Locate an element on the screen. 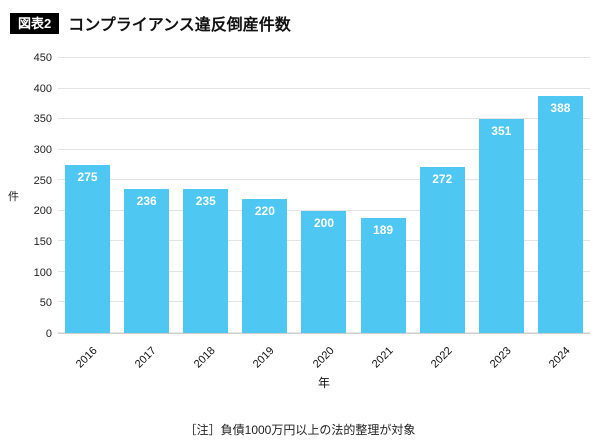 This screenshot has width=600, height=448. y-tick-label: 350 is located at coordinates (42, 119).